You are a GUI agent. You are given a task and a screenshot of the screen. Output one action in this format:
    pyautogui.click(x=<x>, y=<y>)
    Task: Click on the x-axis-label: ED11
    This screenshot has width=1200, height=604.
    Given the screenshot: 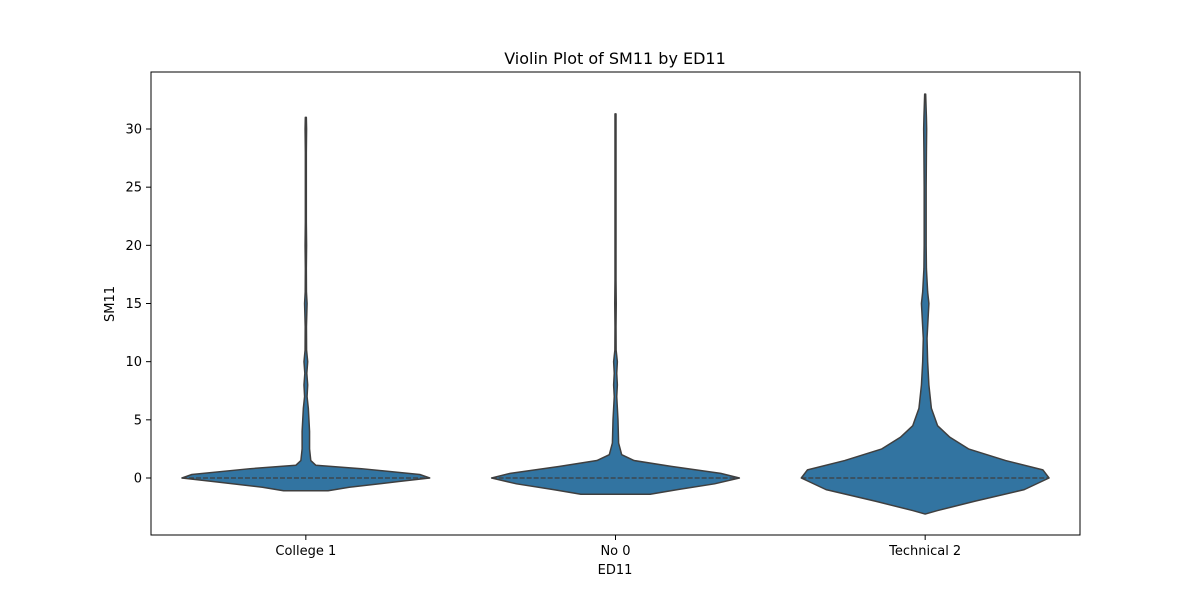 What is the action you would take?
    pyautogui.click(x=615, y=570)
    